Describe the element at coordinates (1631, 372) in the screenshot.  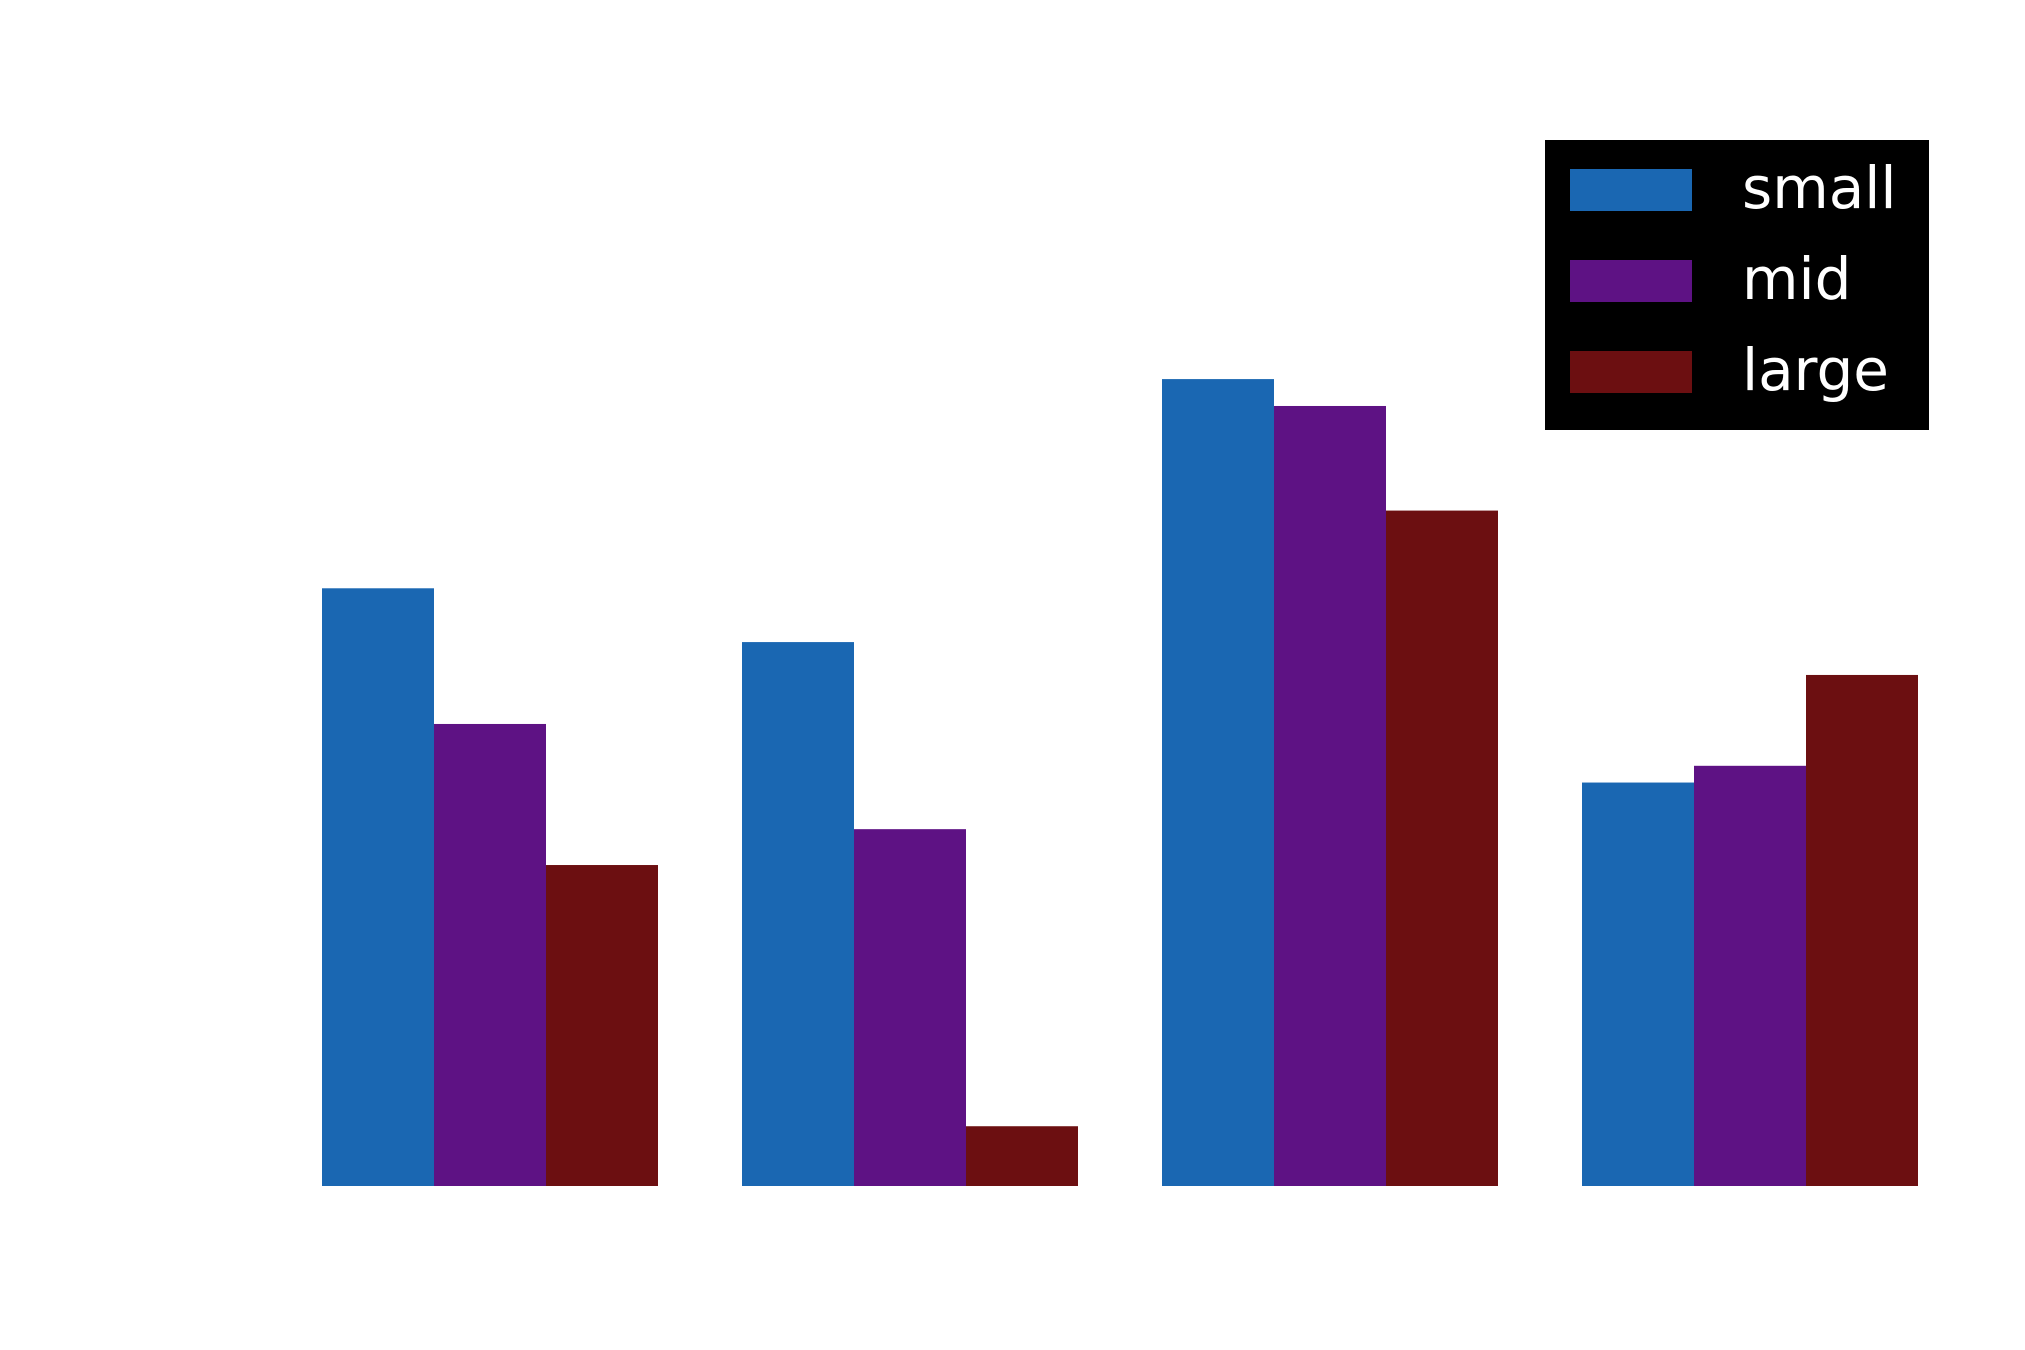
I see `legend-swatch-large` at that location.